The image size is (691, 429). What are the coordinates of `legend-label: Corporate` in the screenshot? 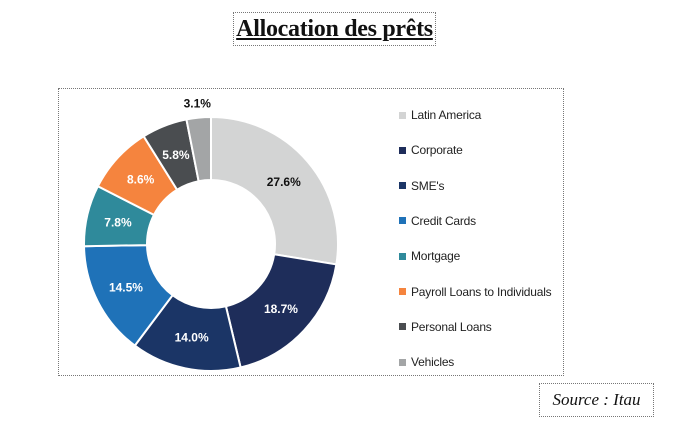 It's located at (437, 150).